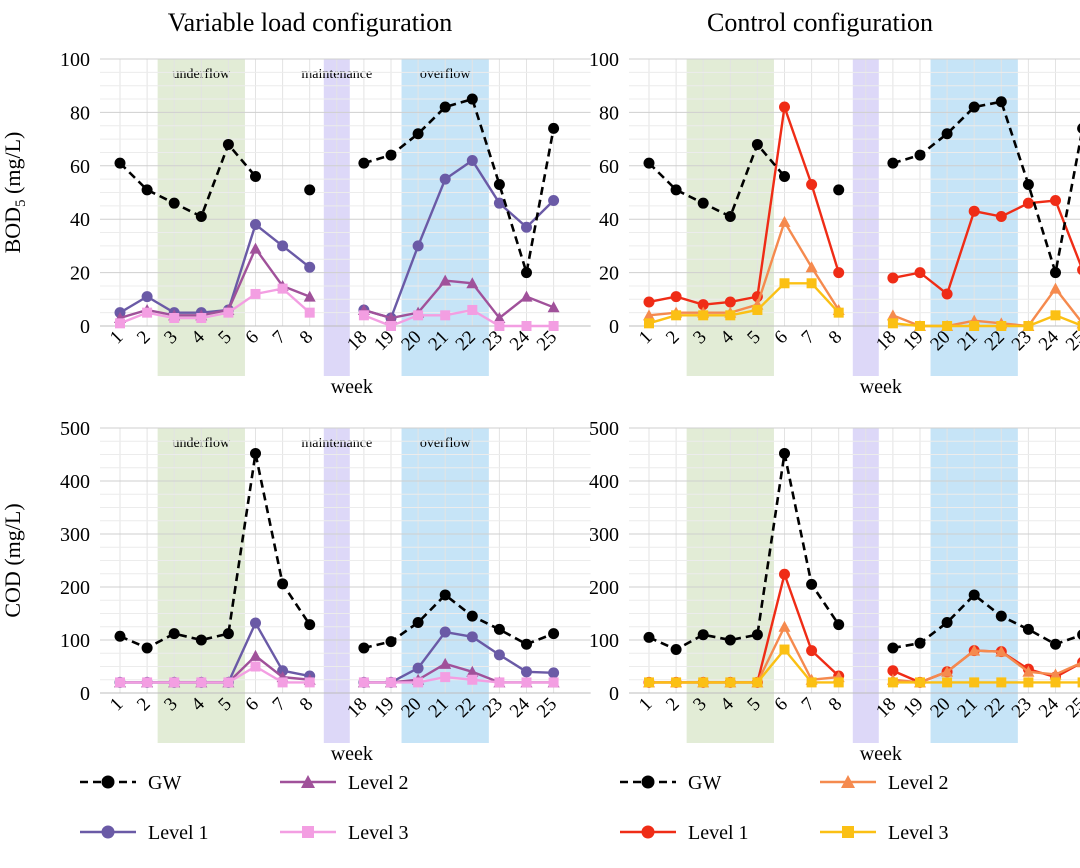 The width and height of the screenshot is (1080, 868). What do you see at coordinates (378, 833) in the screenshot?
I see `legend-label: Level 3` at bounding box center [378, 833].